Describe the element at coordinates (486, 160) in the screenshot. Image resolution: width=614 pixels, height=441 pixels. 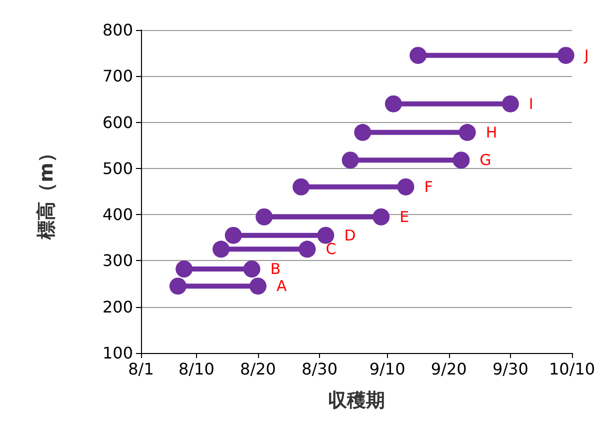
I see `series-label: G` at that location.